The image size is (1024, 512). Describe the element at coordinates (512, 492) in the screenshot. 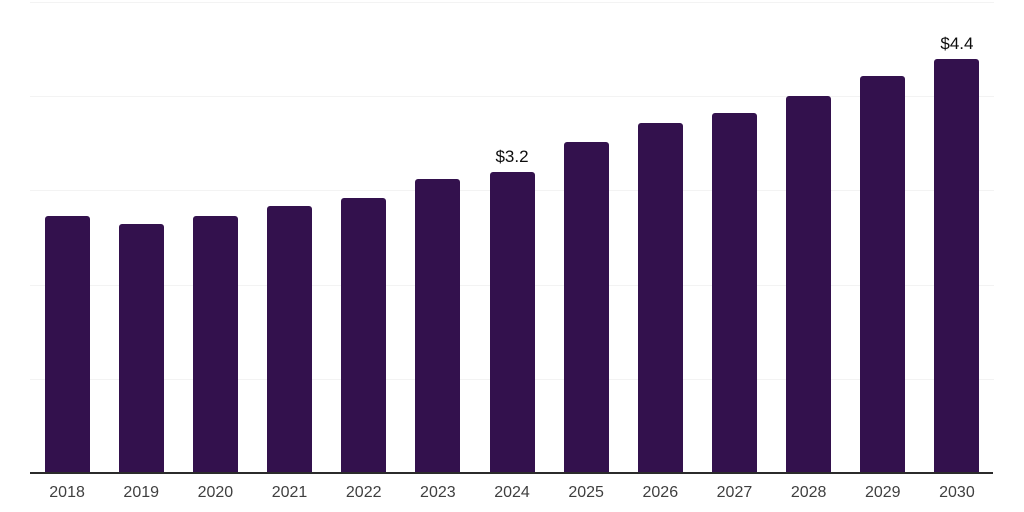

I see `x-tick-label-2024: 2024` at that location.